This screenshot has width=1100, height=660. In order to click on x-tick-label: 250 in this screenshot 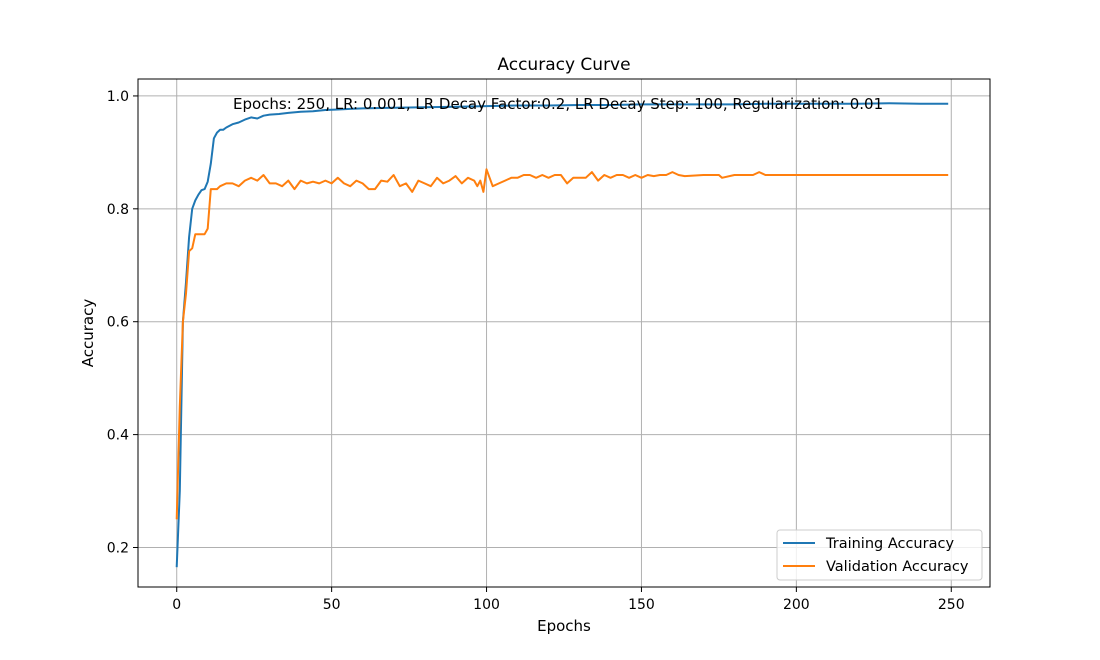, I will do `click(951, 605)`.